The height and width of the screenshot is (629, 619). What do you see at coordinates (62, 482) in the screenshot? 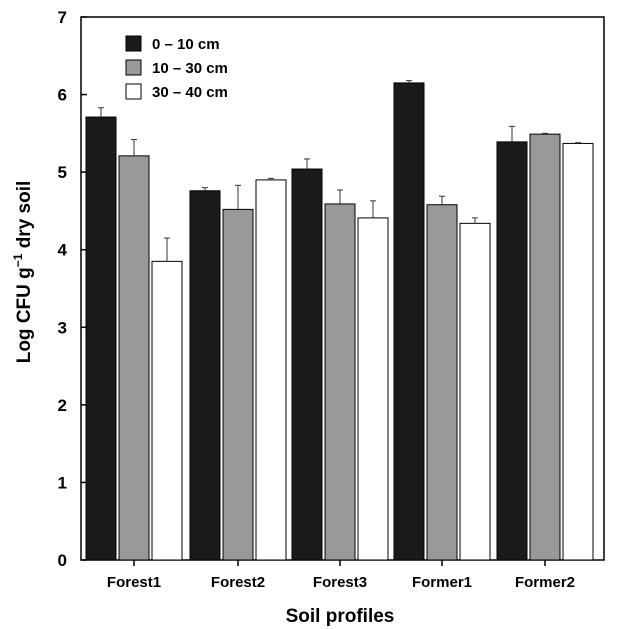
I see `y-tick-label: 1` at bounding box center [62, 482].